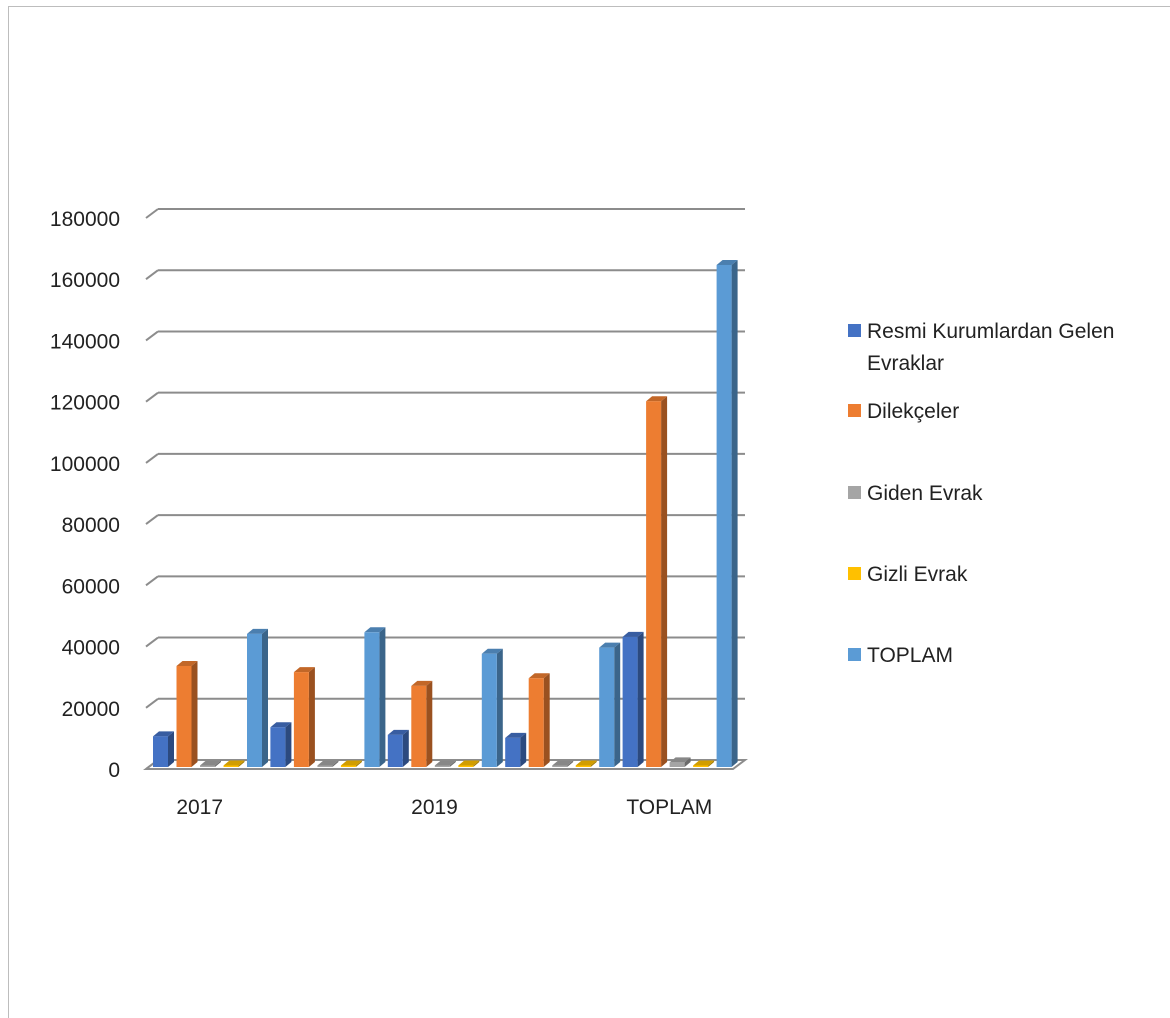 The width and height of the screenshot is (1170, 1018). Describe the element at coordinates (990, 331) in the screenshot. I see `legend-label: Resmi Kurumlardan Gelen` at that location.